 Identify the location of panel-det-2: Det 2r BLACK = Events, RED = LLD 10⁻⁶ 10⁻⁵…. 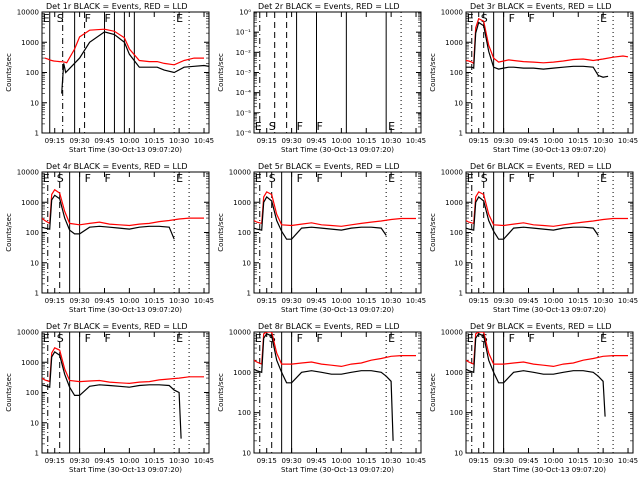
(321, 78).